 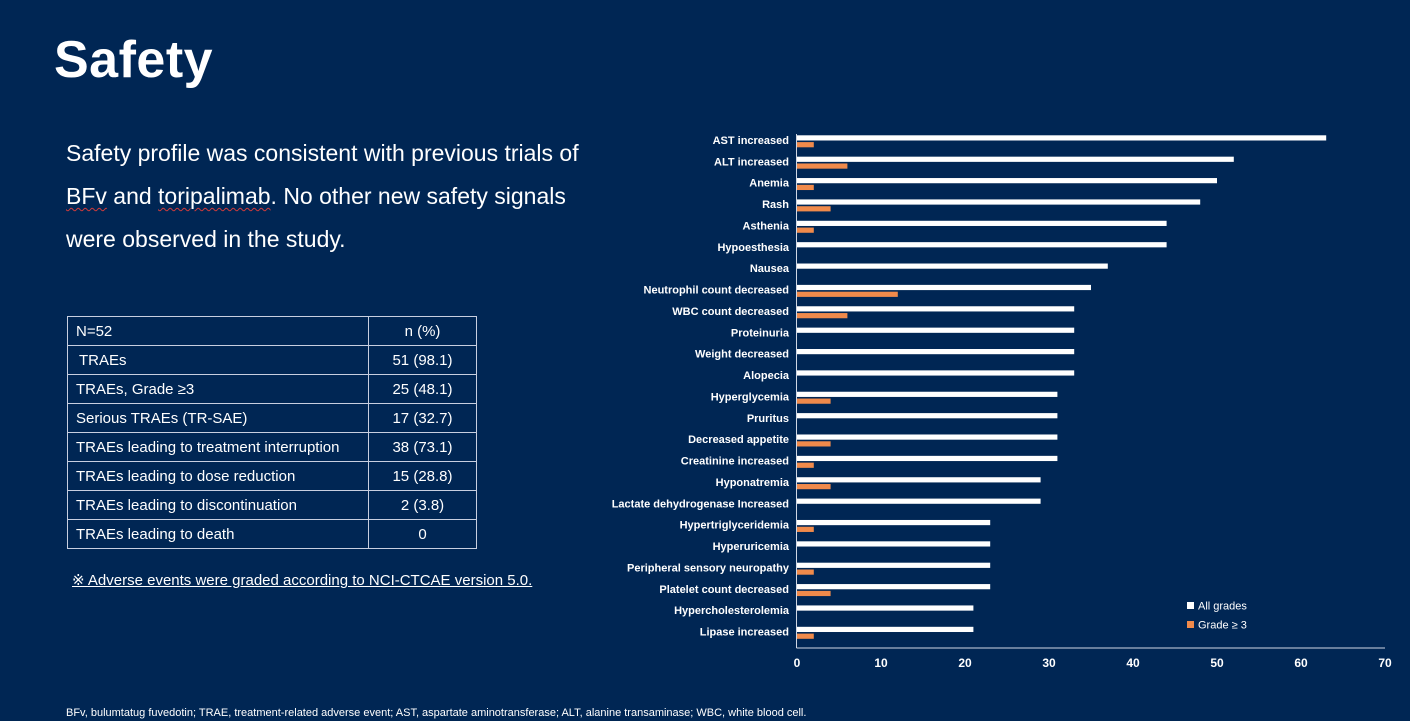 What do you see at coordinates (272, 389) in the screenshot?
I see `table-row: TRAEs, Grade ≥3 25 (48.1)` at bounding box center [272, 389].